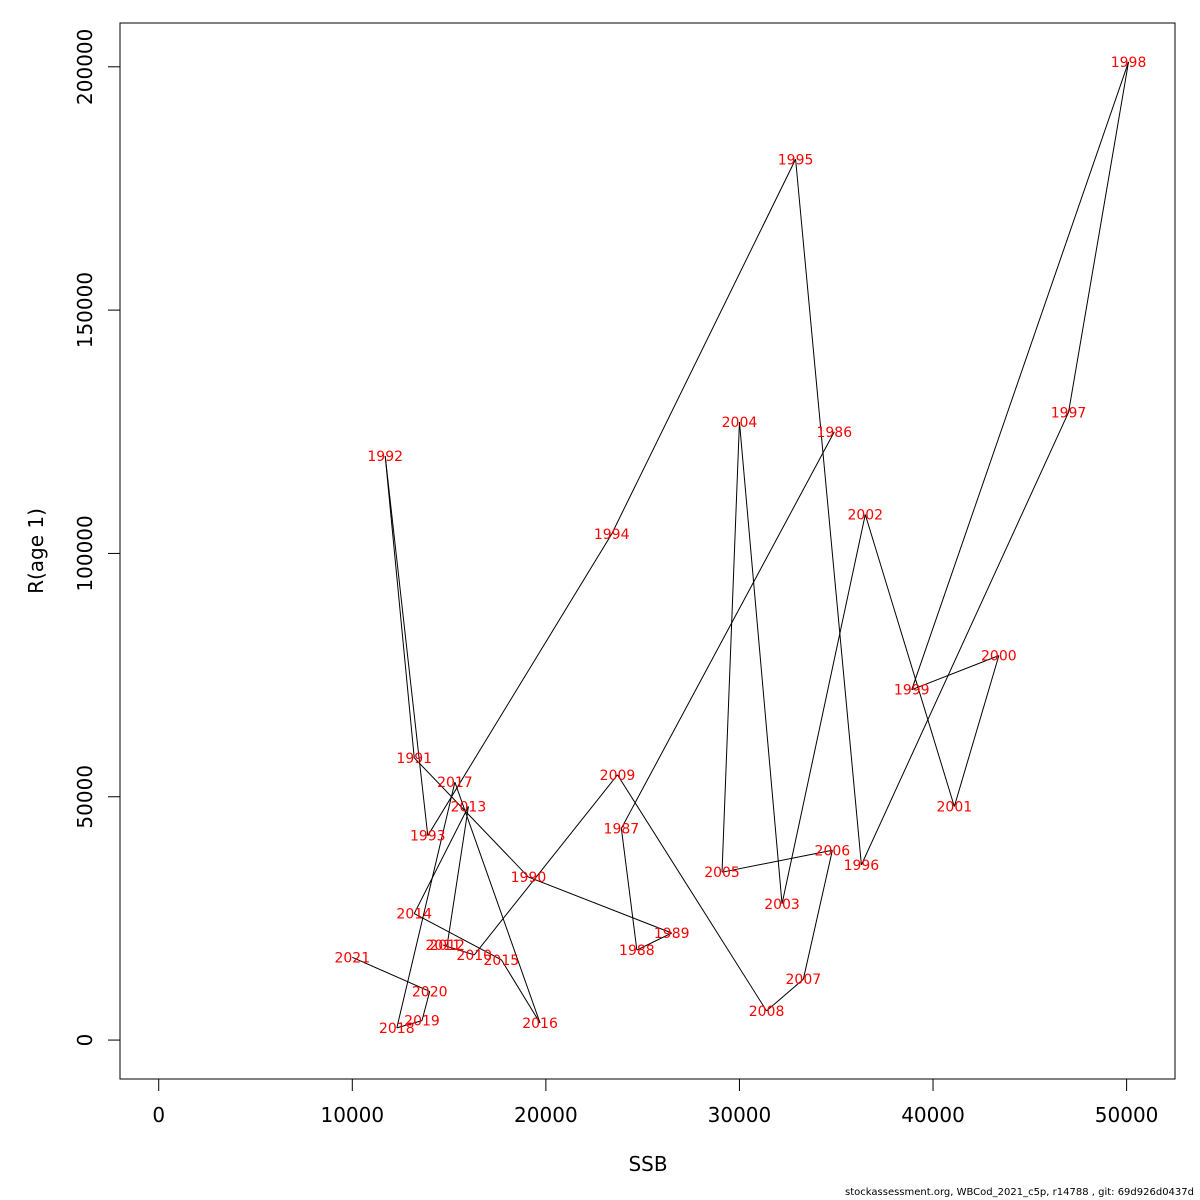 This screenshot has width=1200, height=1200. I want to click on point-label-1989: 1989, so click(672, 934).